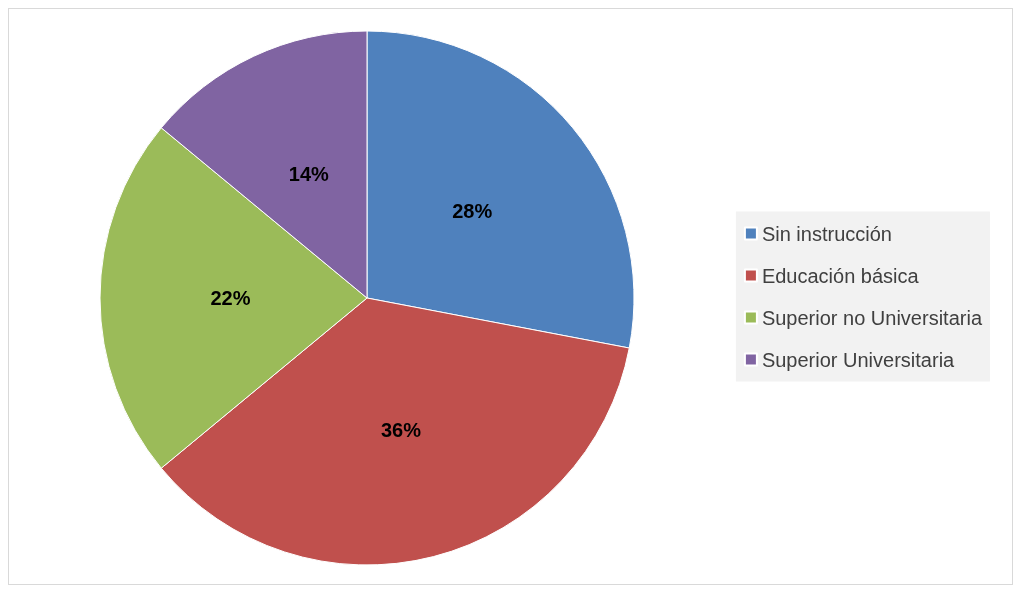 The height and width of the screenshot is (593, 1021). Describe the element at coordinates (872, 317) in the screenshot. I see `legend-label: Superior no Universitaria` at that location.